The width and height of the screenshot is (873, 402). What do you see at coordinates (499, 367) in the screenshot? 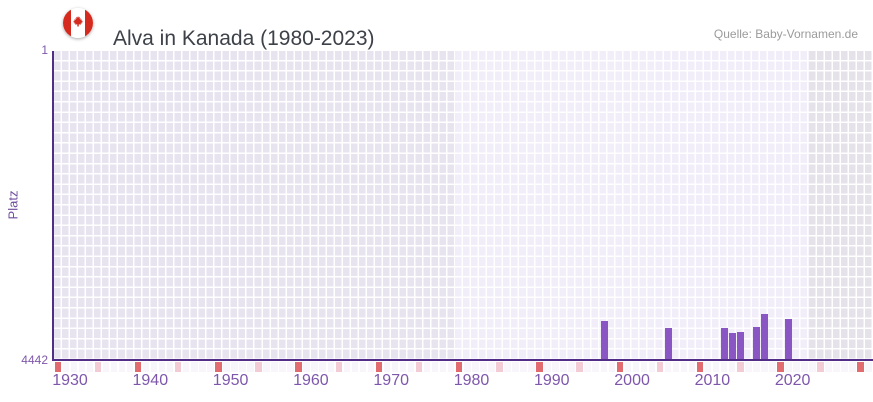
I see `half-decade-marker-1985` at bounding box center [499, 367].